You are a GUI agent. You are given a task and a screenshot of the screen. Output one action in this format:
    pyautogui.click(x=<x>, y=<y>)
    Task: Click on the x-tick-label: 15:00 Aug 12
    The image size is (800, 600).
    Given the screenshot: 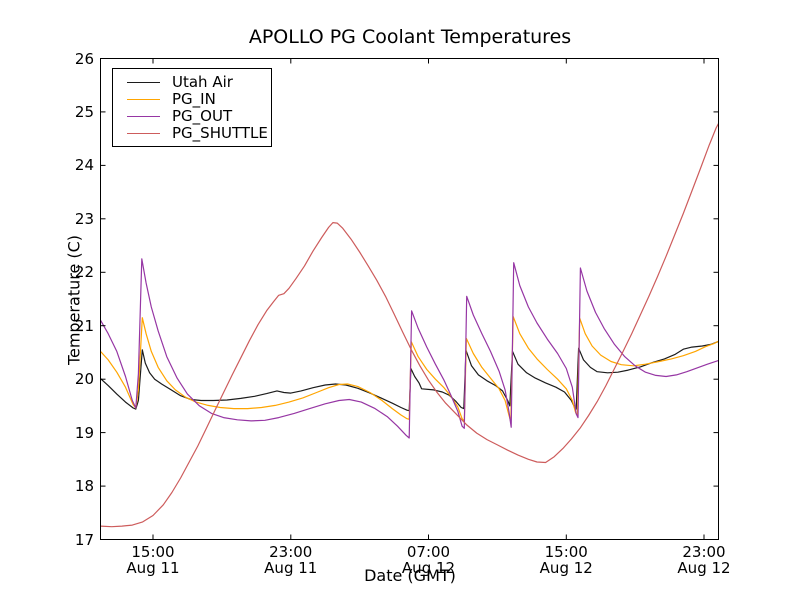 What is the action you would take?
    pyautogui.click(x=566, y=560)
    